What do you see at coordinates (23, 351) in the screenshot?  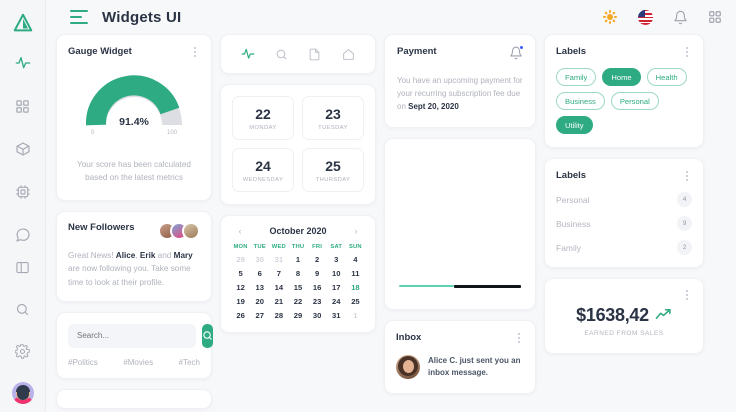 I see `sidebar-item-settings` at bounding box center [23, 351].